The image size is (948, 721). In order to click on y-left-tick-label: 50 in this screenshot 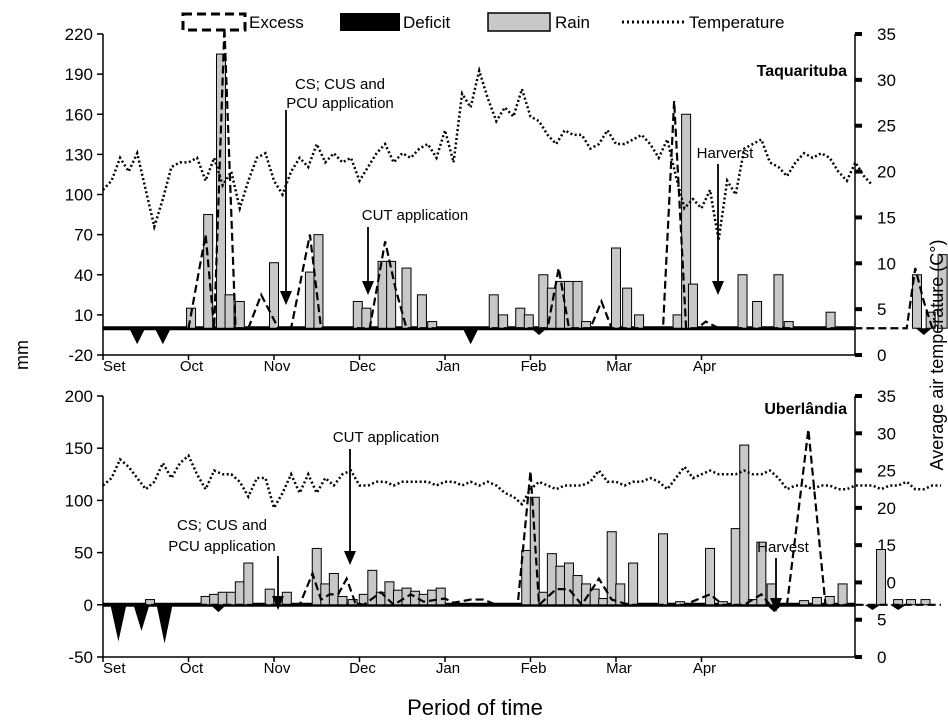, I will do `click(83, 553)`.